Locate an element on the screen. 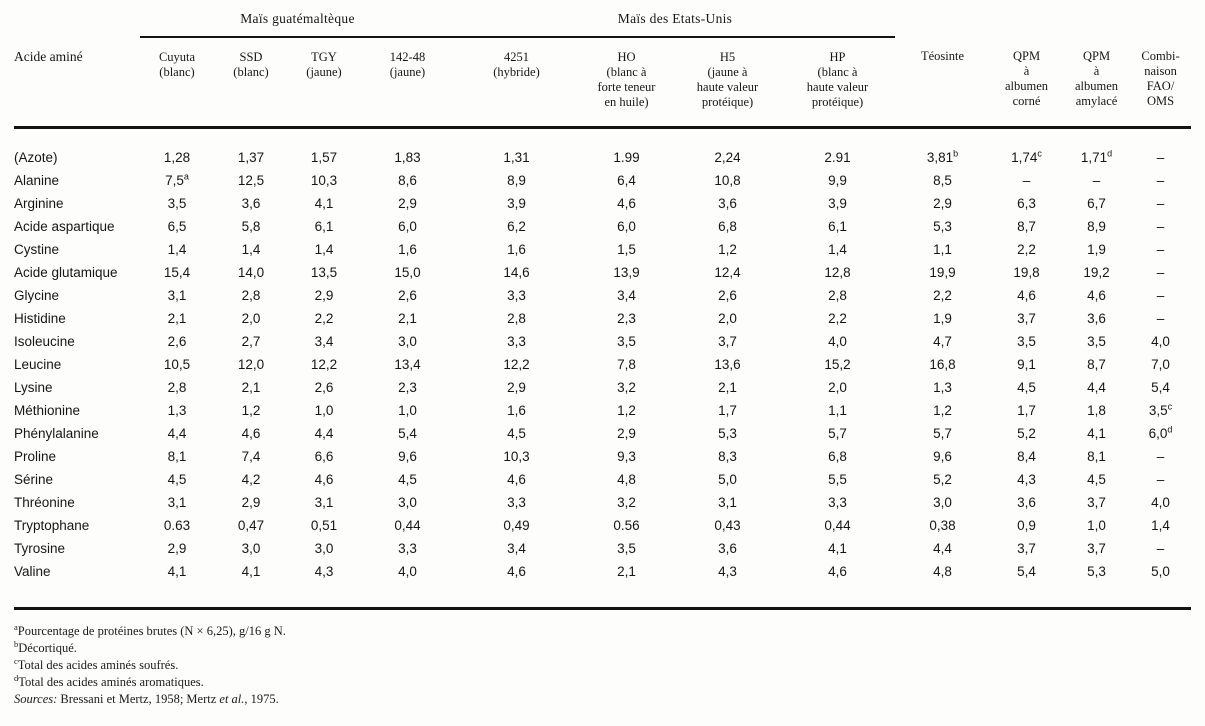  value-cell: 7,8 is located at coordinates (626, 364).